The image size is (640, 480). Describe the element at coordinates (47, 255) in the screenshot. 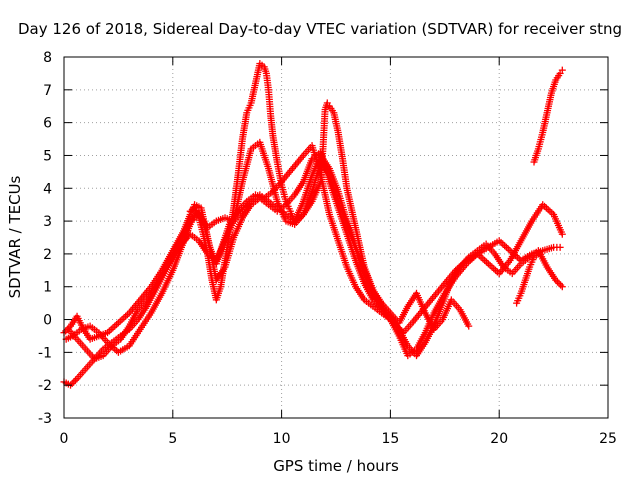

I see `y-tick-label: 2` at that location.